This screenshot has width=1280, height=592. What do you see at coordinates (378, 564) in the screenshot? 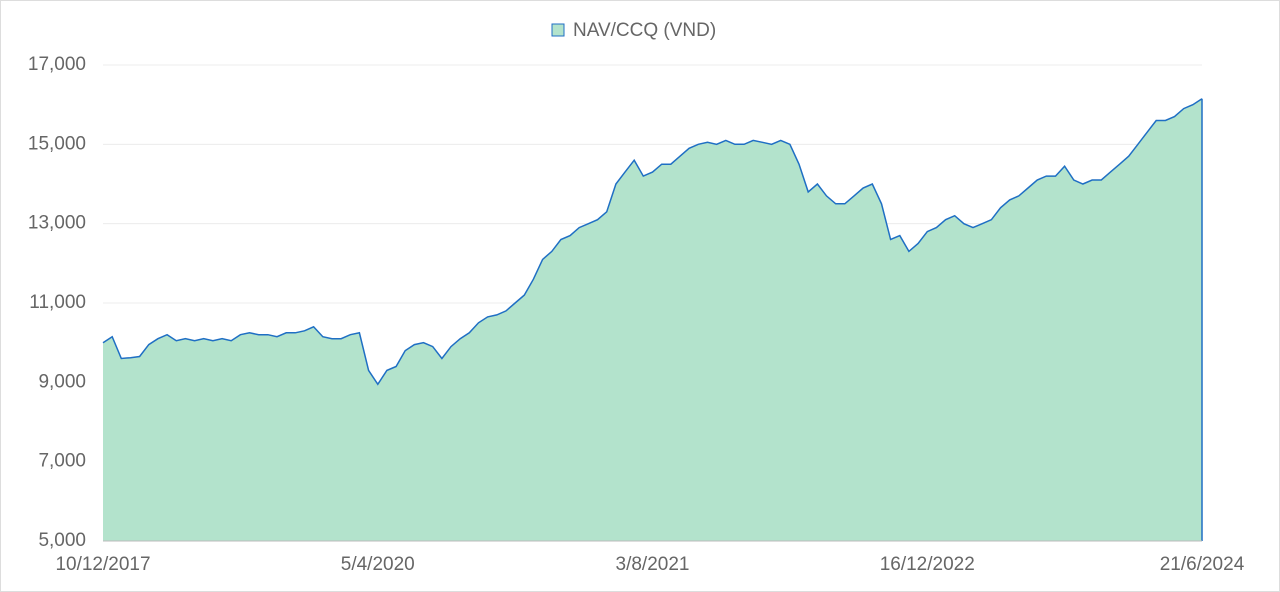
I see `x-tick-label: 5/4/2020` at bounding box center [378, 564].